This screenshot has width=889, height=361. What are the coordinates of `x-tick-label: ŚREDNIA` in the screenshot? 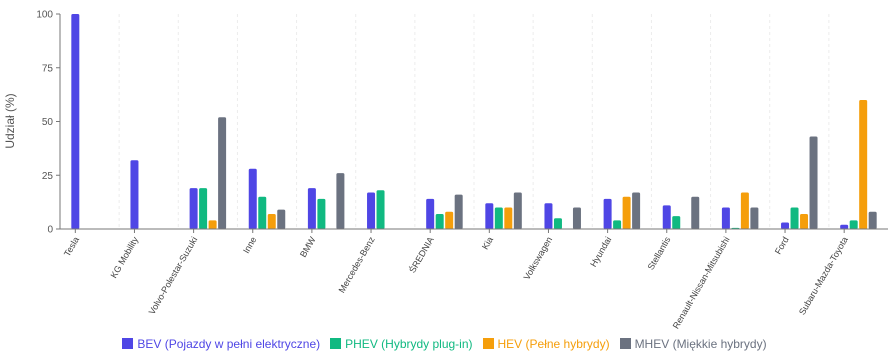 It's located at (421, 255).